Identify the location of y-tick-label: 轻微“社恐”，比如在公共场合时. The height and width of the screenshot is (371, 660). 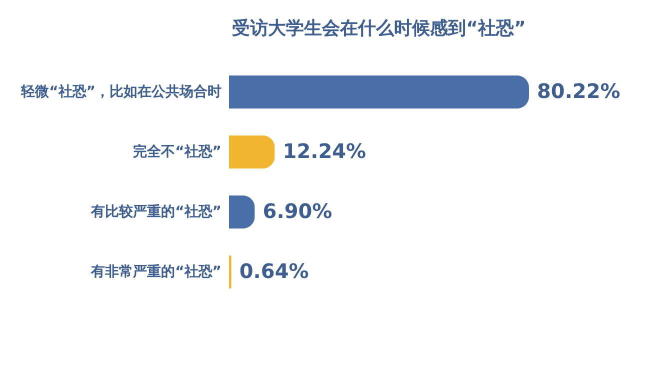
(121, 92).